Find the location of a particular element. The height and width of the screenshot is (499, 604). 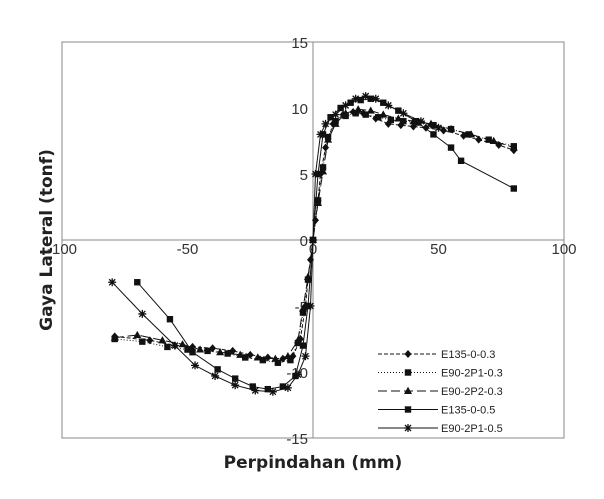

y-tick-label: 0 is located at coordinates (304, 241).